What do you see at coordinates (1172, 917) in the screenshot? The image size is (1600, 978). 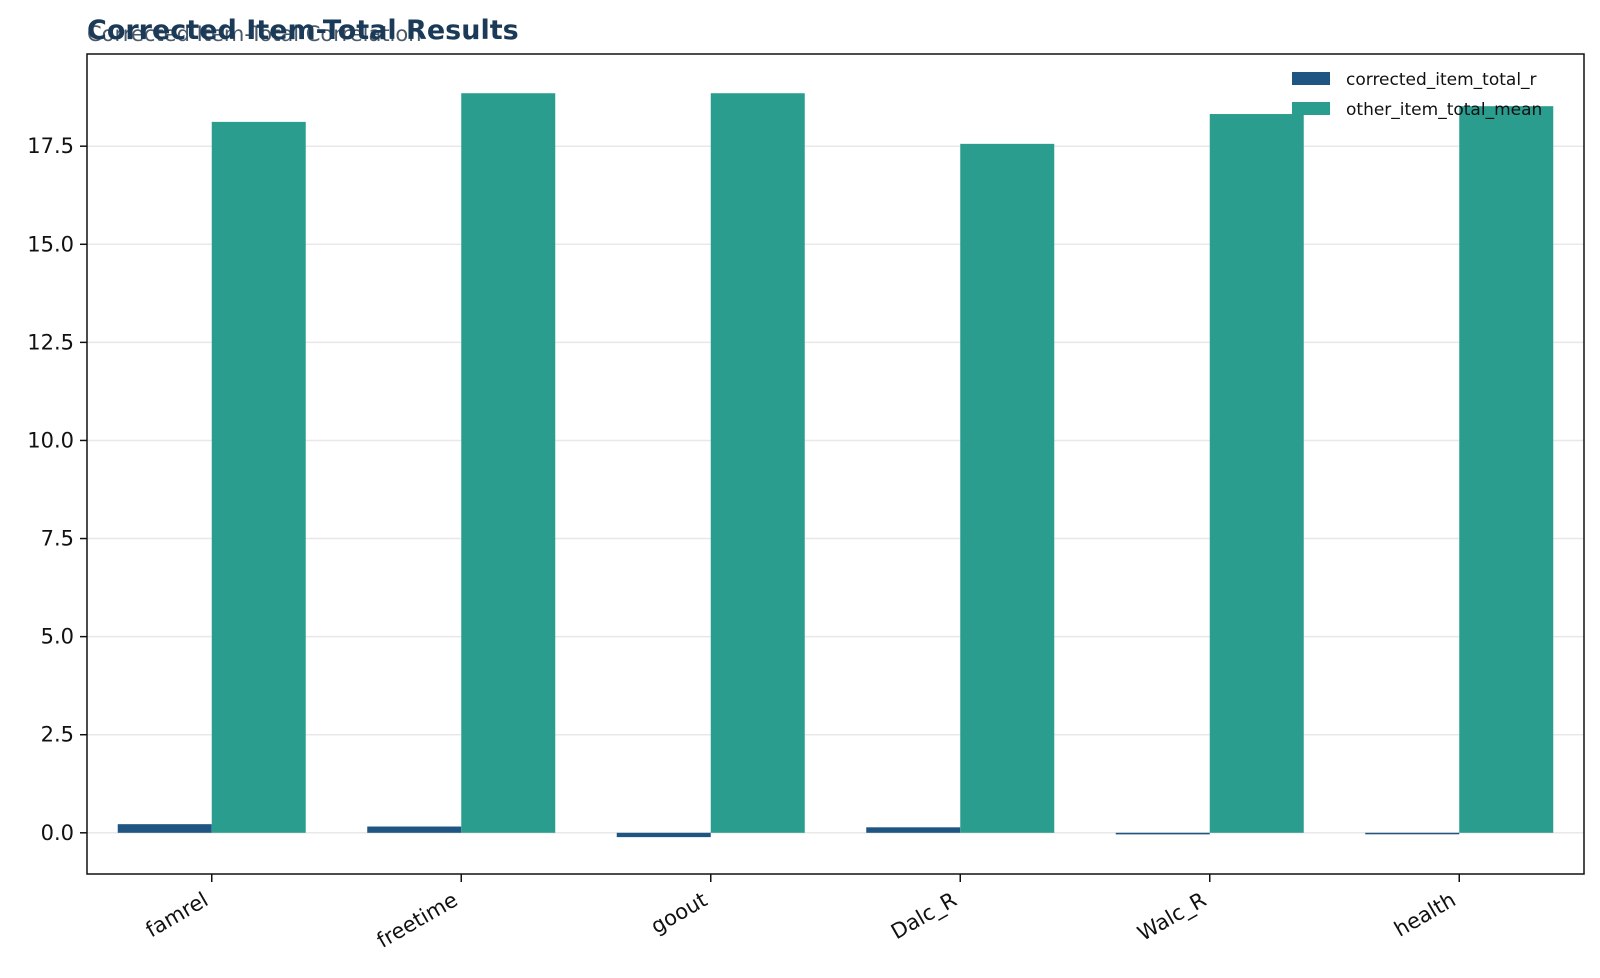 I see `x-tick-label: Walc_R` at bounding box center [1172, 917].